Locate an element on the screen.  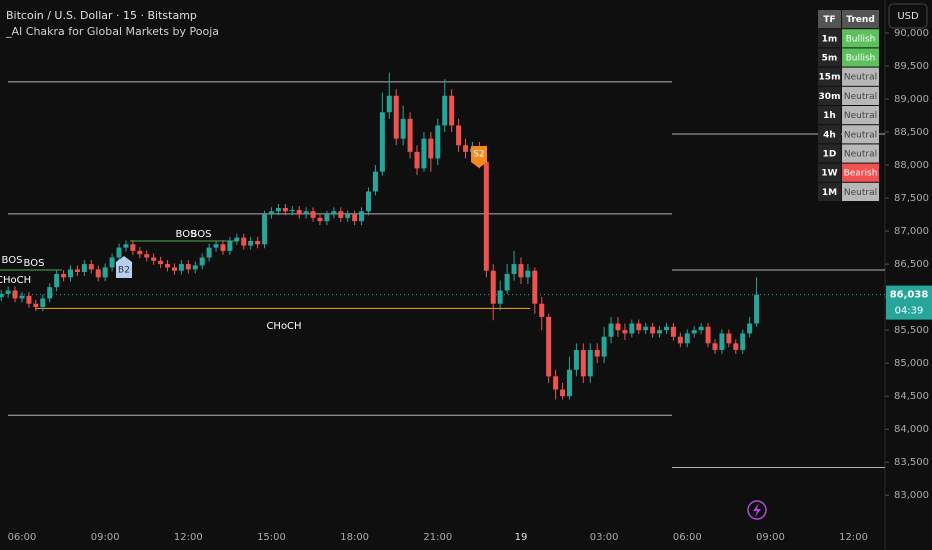
annotation: CHoCH is located at coordinates (15, 280).